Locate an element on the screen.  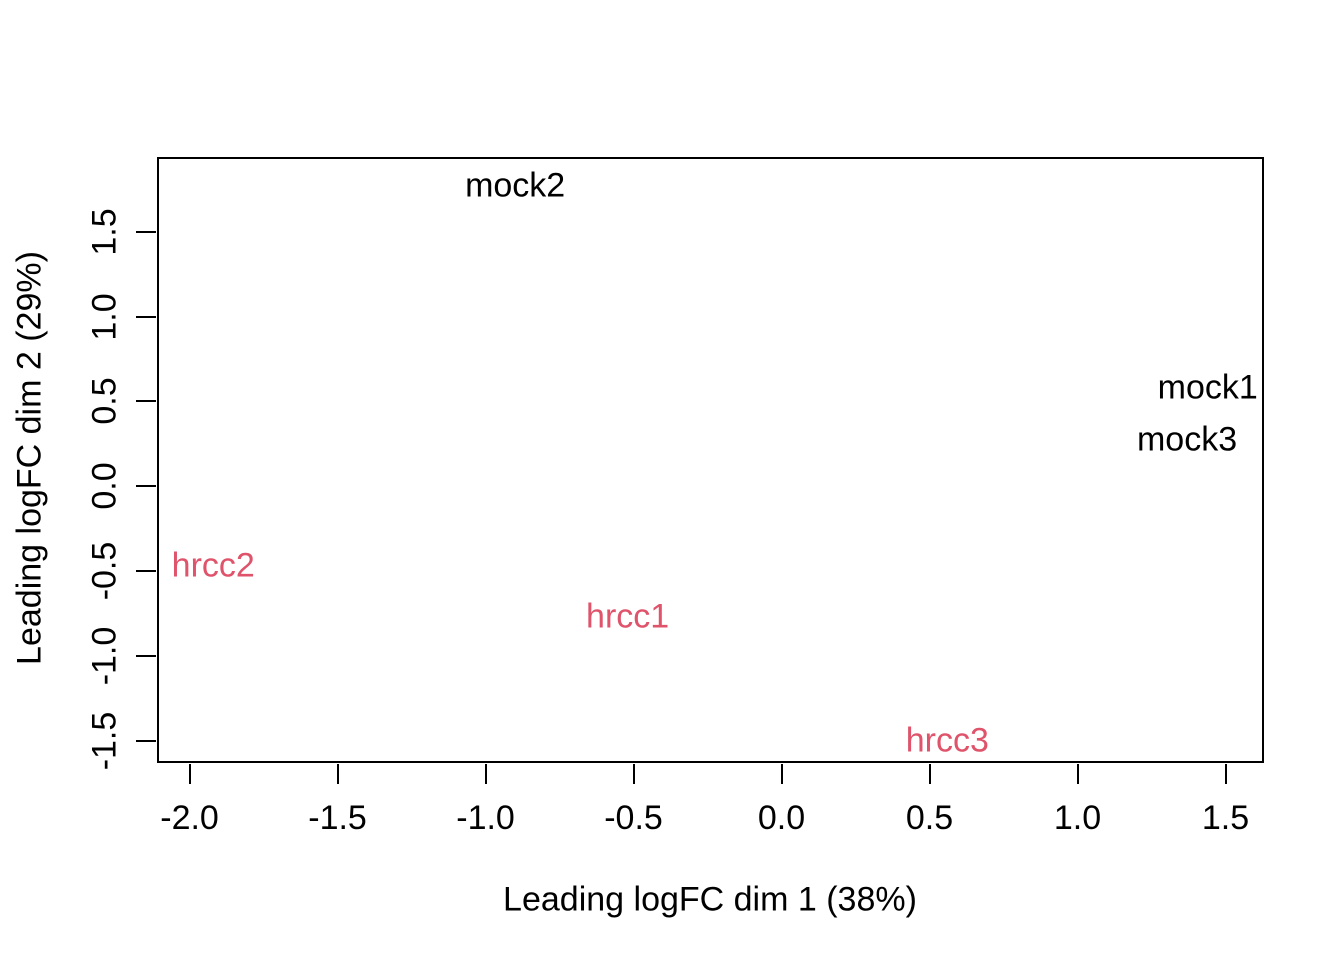
x-tick-label: 0.0 is located at coordinates (781, 818).